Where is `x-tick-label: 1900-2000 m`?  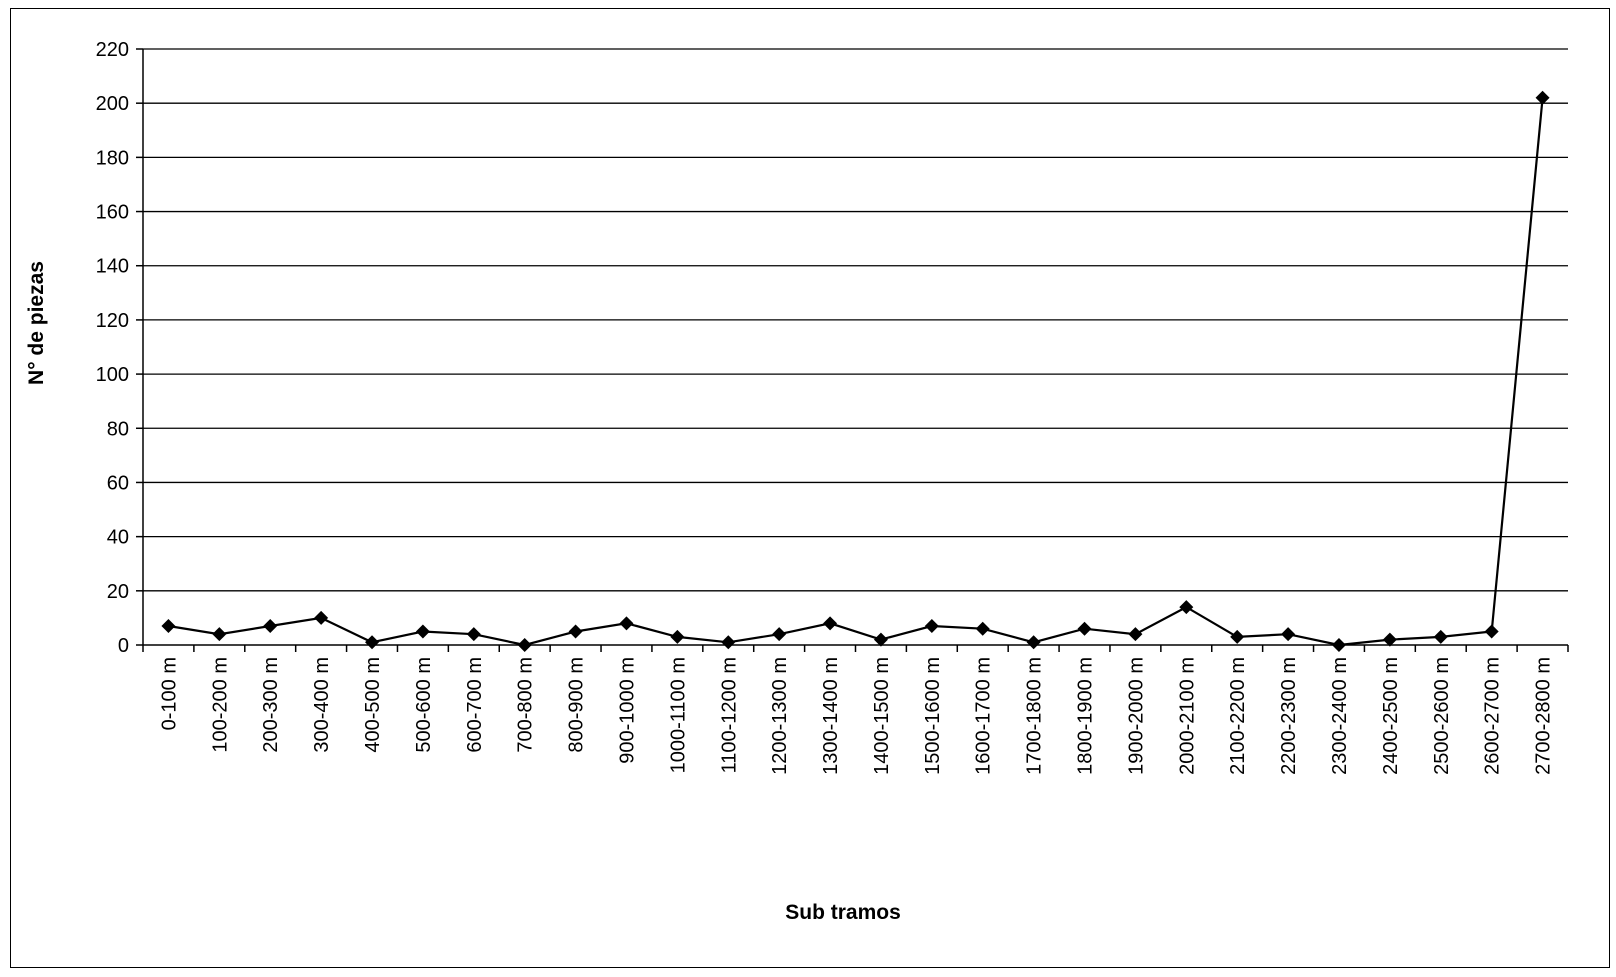 x-tick-label: 1900-2000 m is located at coordinates (1136, 716).